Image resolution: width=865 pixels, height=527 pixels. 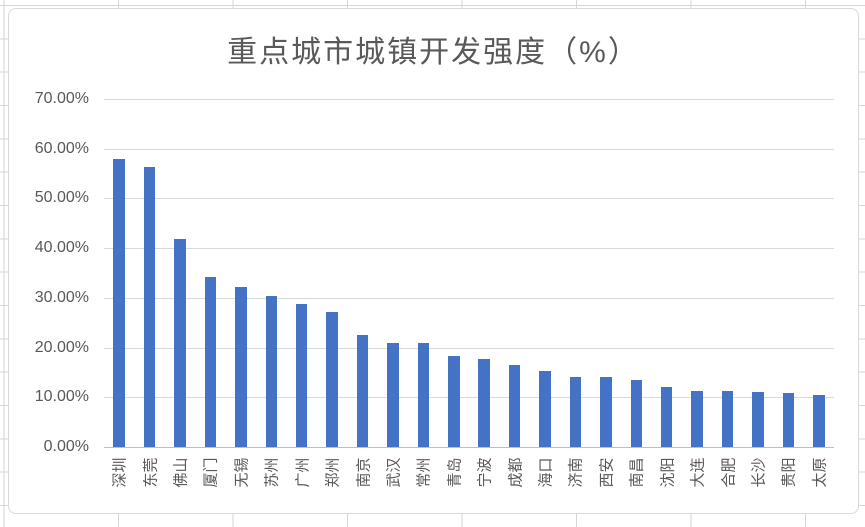 What do you see at coordinates (149, 307) in the screenshot?
I see `bar-东莞` at bounding box center [149, 307].